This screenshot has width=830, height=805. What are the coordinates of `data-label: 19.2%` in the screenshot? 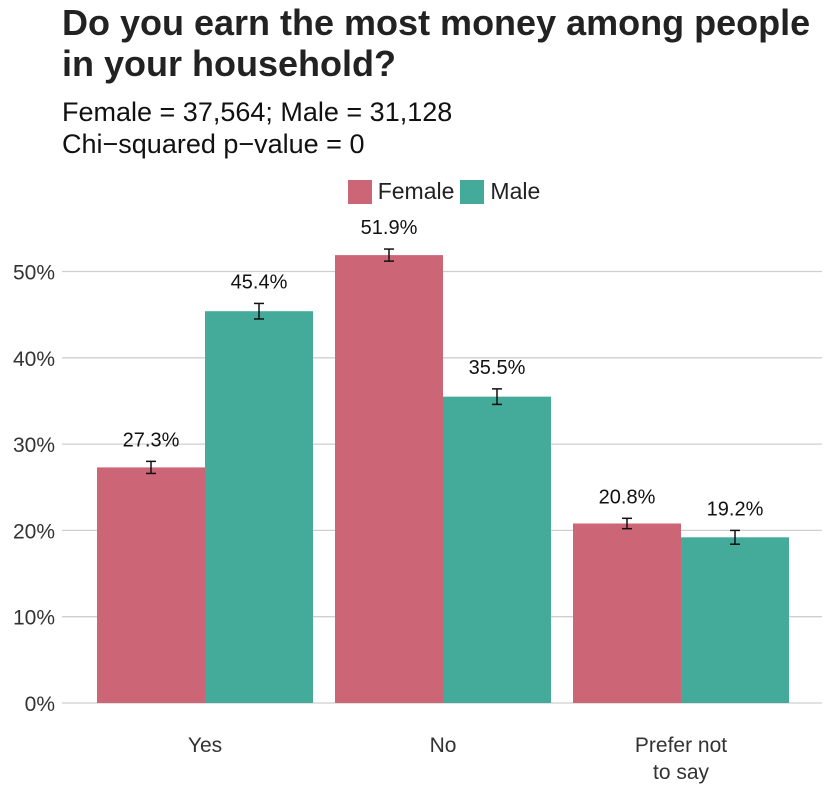 It's located at (735, 509).